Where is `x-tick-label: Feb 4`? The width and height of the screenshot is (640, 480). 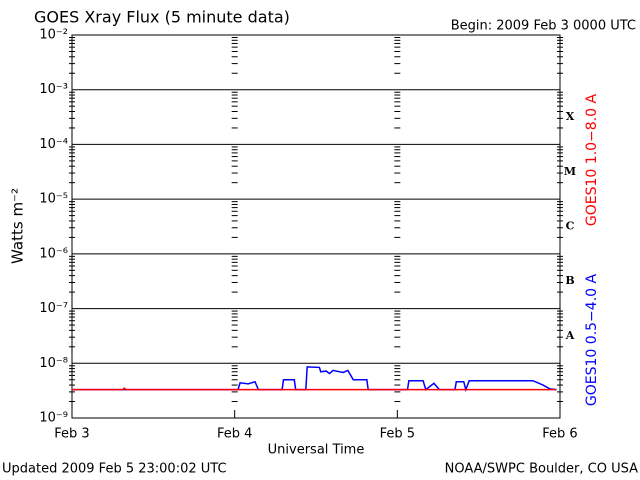
x-tick-label: Feb 4 is located at coordinates (234, 434).